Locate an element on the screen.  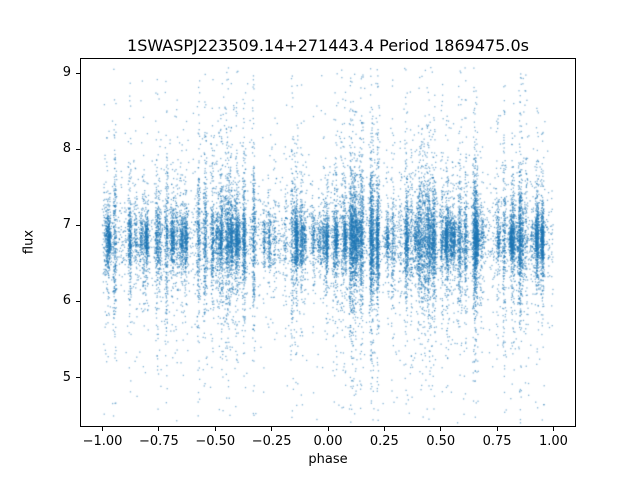
y-tick-label: 9 is located at coordinates (66, 73).